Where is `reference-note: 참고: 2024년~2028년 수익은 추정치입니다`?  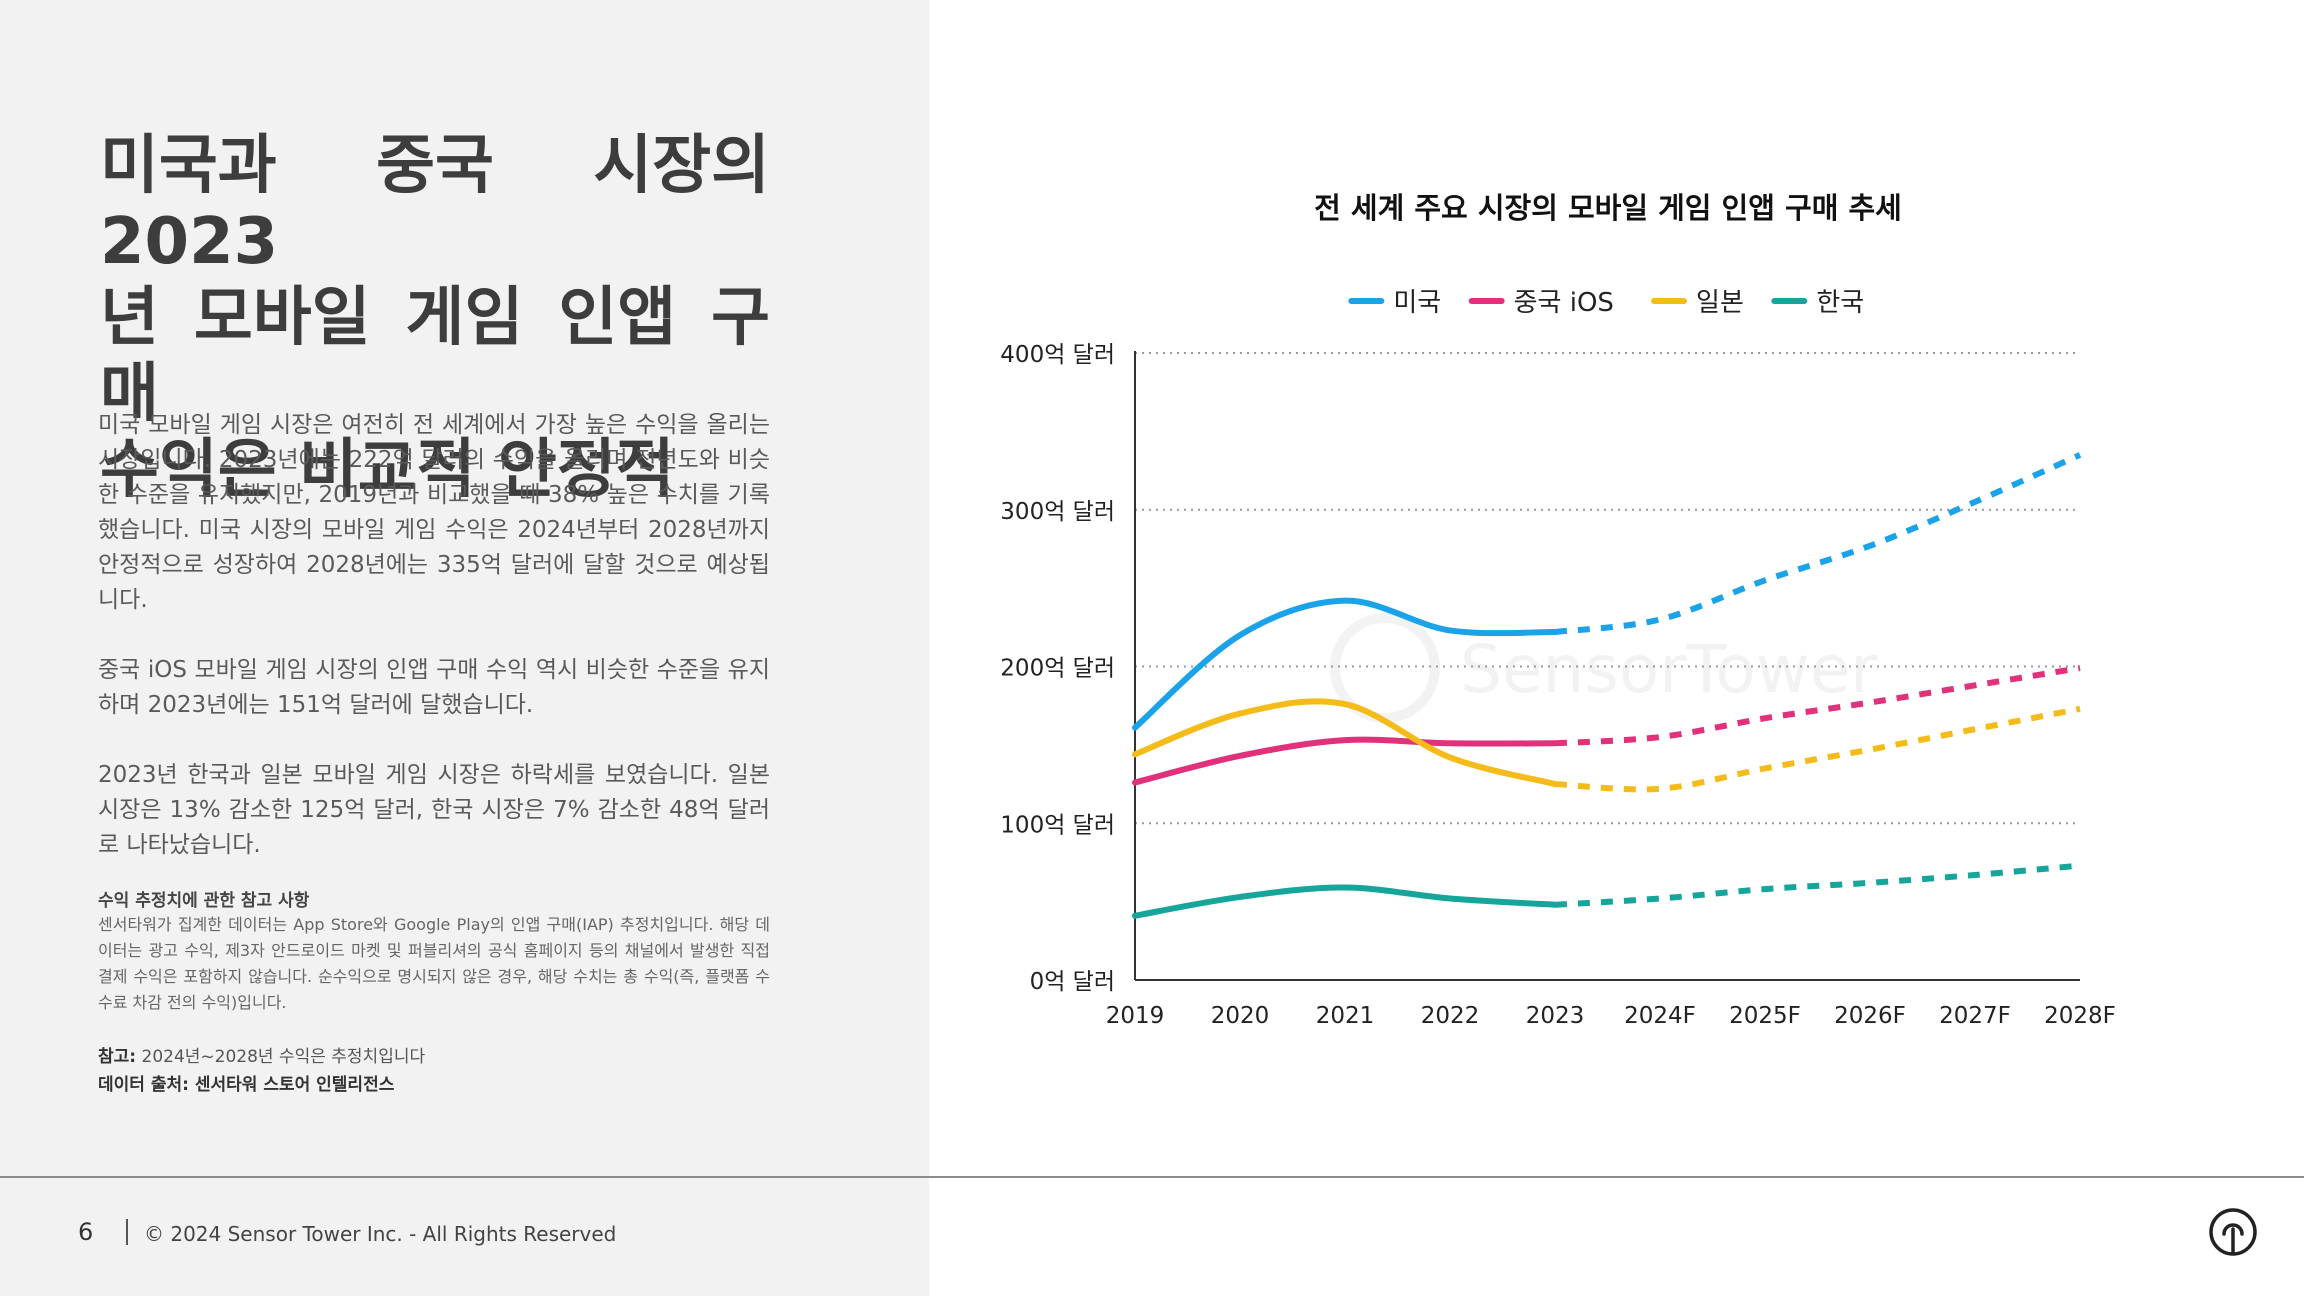 reference-note: 참고: 2024년~2028년 수익은 추정치입니다 is located at coordinates (261, 1054).